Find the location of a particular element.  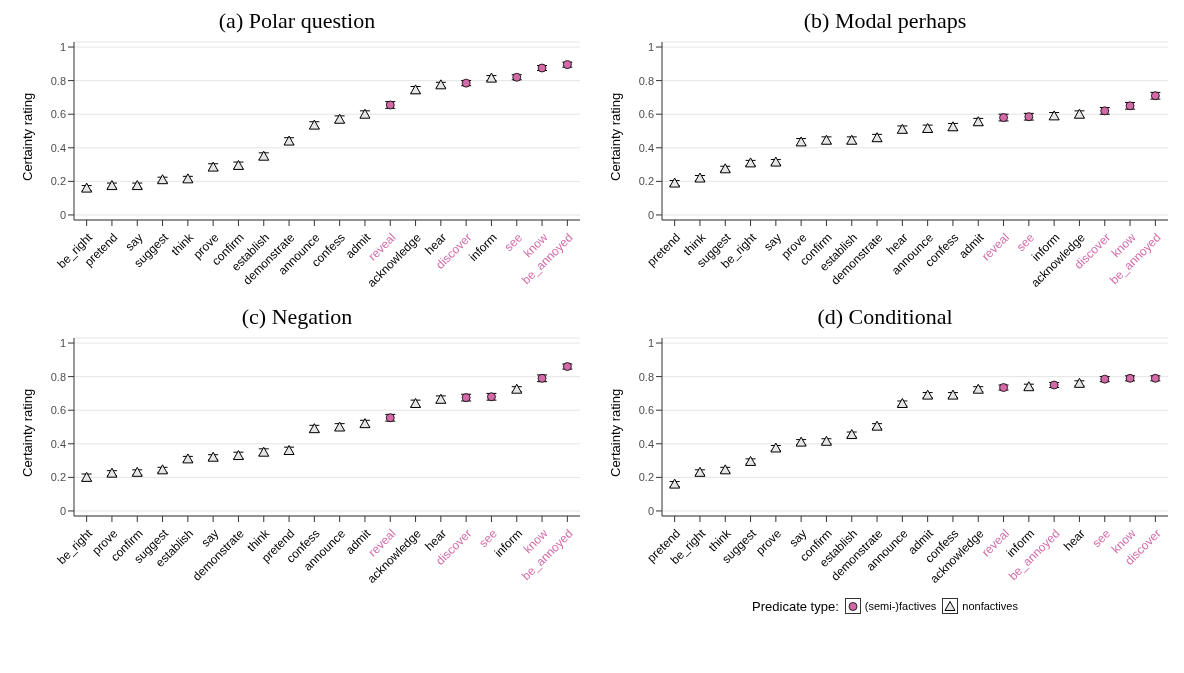

chart-title: (d) Conditional is located at coordinates (885, 317).